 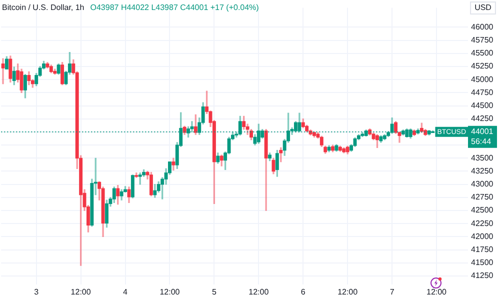 I want to click on y-tick-label: 45000, so click(x=482, y=79).